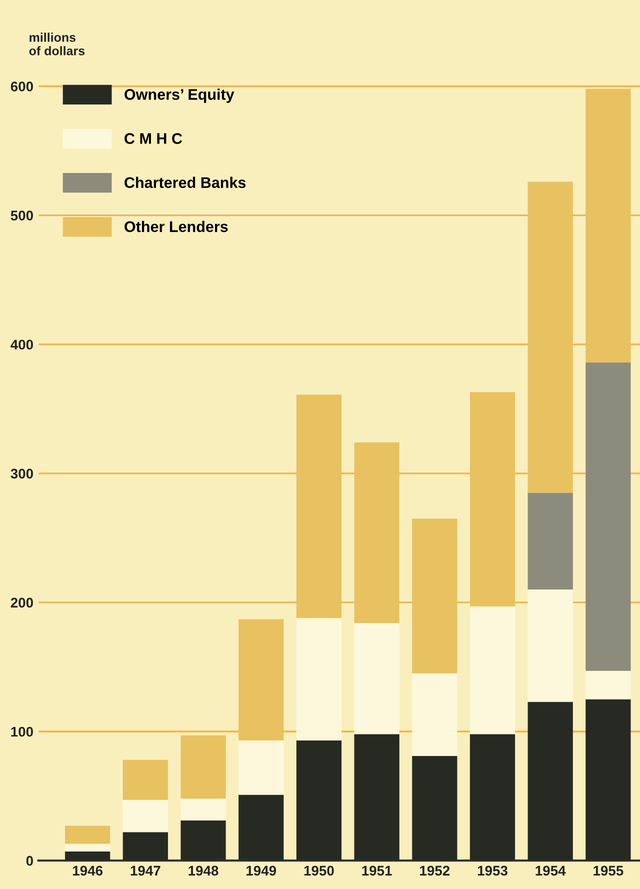  I want to click on y-axis-title: millions of dollars, so click(57, 44).